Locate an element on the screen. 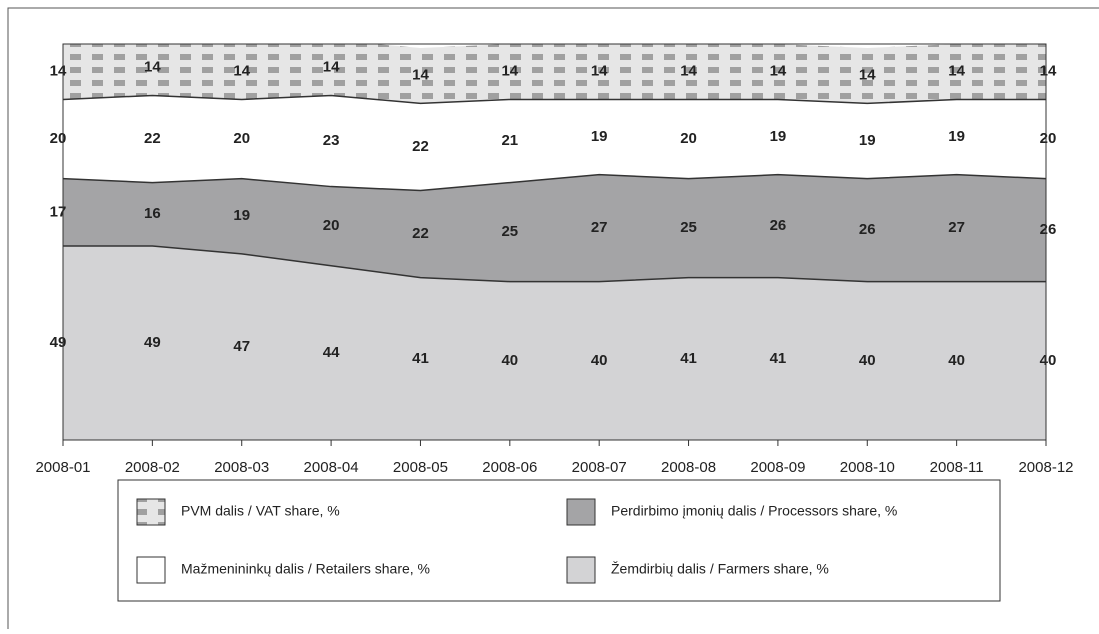  legend-label: Mažmenininkų dalis / Retailers share, % is located at coordinates (305, 569).